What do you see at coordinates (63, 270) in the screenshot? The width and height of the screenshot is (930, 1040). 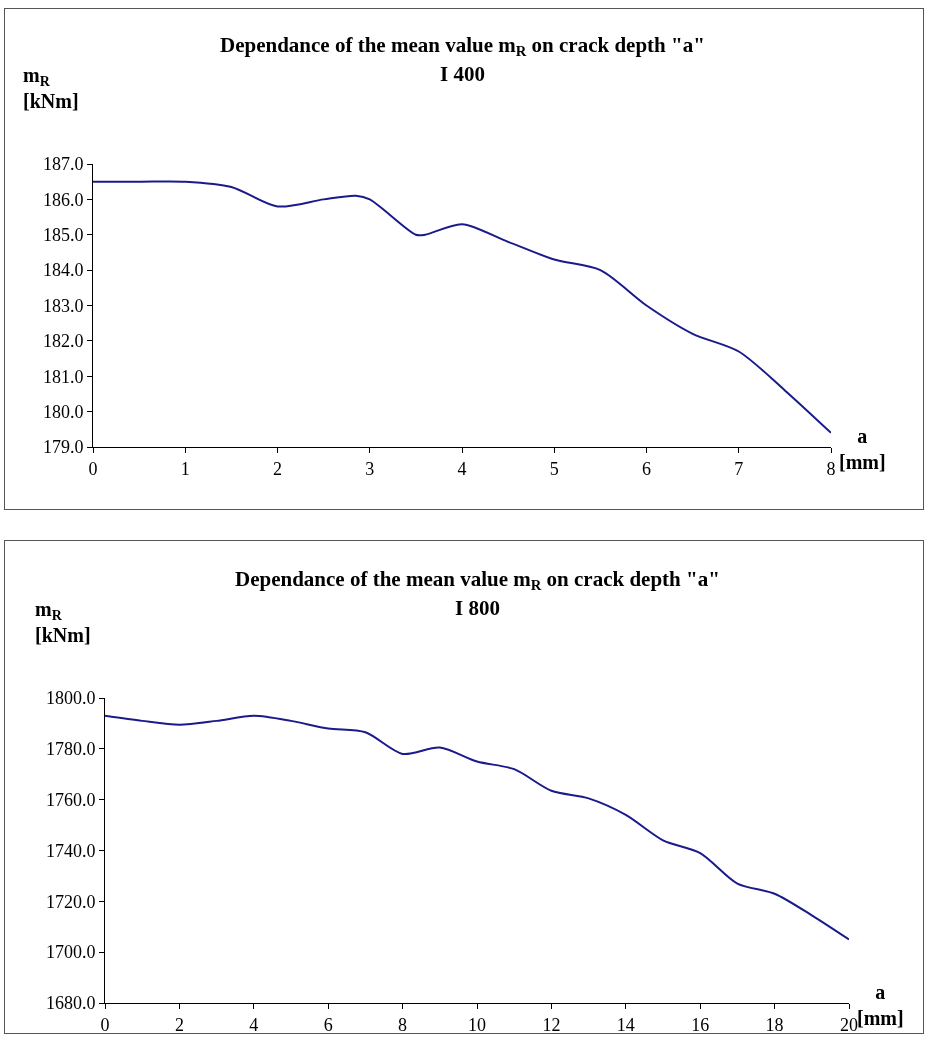 I see `y-tick-label: 184.0` at bounding box center [63, 270].